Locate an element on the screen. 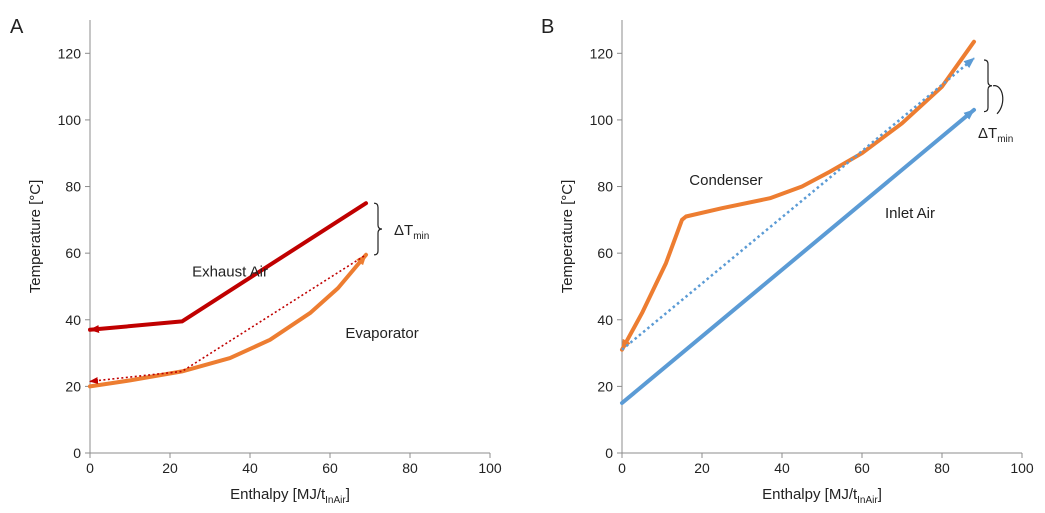  series-annotation: Evaporator is located at coordinates (381, 333).